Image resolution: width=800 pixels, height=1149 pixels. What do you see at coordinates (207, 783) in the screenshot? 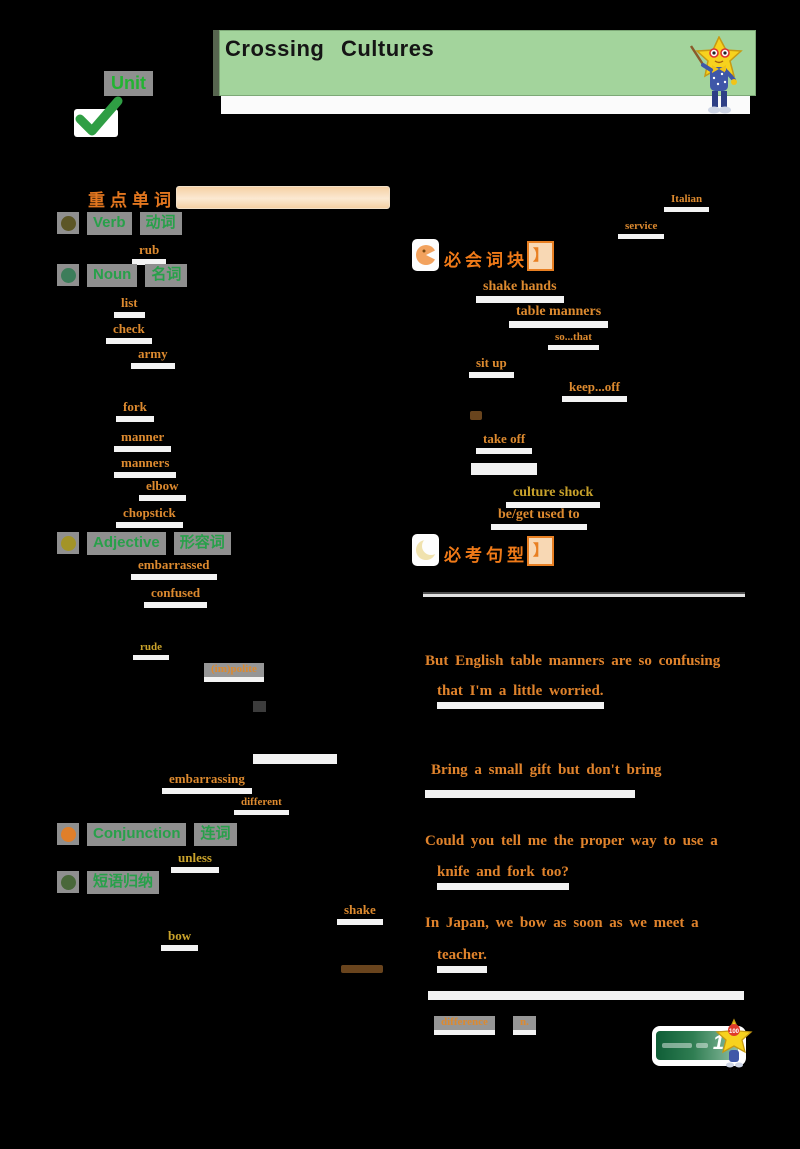
I see `vocab-word: embarrassing` at bounding box center [207, 783].